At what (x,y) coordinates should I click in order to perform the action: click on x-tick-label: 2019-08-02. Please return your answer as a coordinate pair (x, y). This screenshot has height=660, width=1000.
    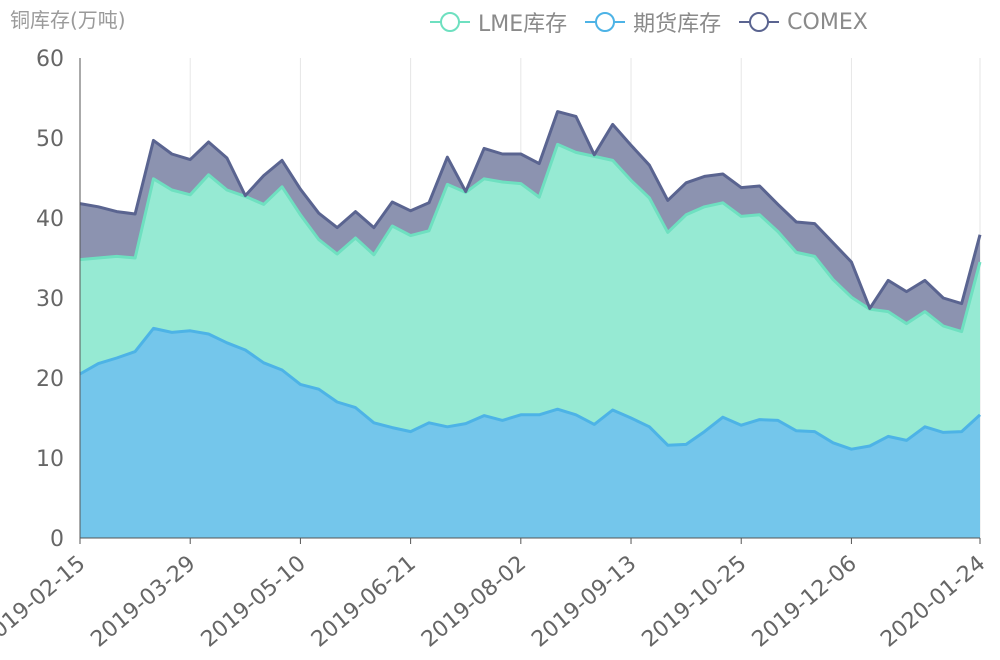
    Looking at the image, I should click on (474, 601).